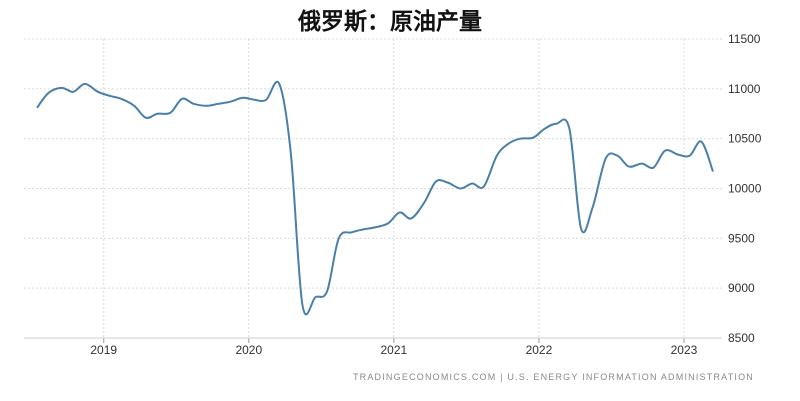 Image resolution: width=800 pixels, height=401 pixels. I want to click on y-tick-label: 10000, so click(745, 189).